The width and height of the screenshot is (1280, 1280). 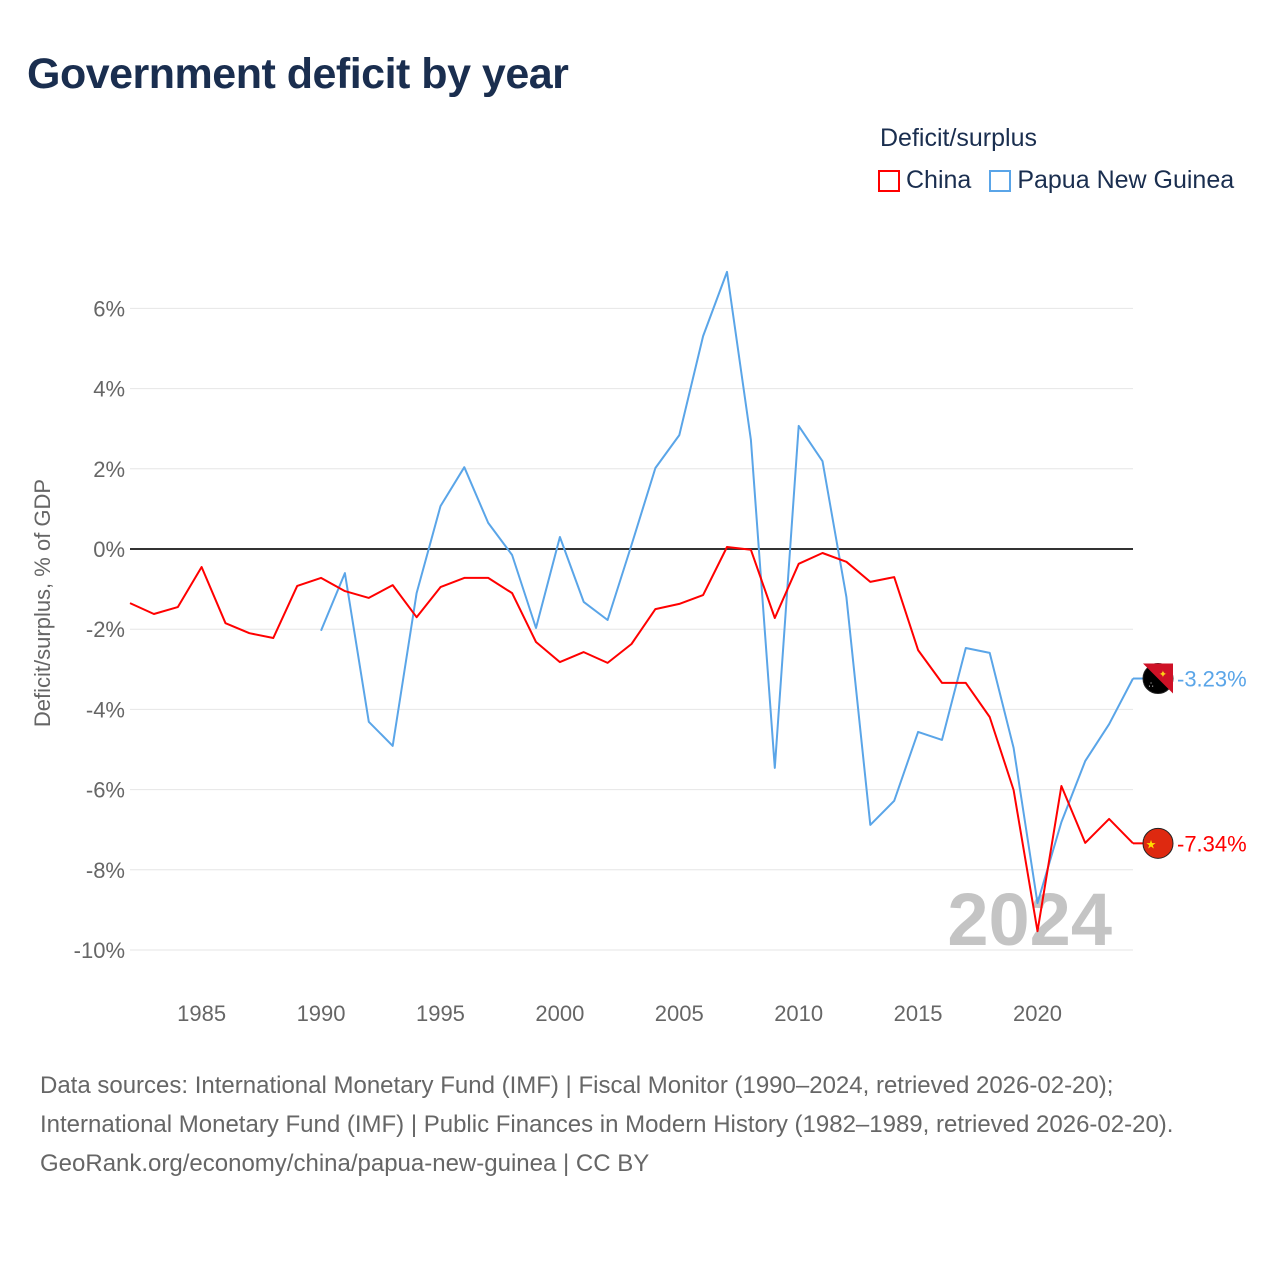 I want to click on y-tick-label: -10%, so click(x=99, y=950).